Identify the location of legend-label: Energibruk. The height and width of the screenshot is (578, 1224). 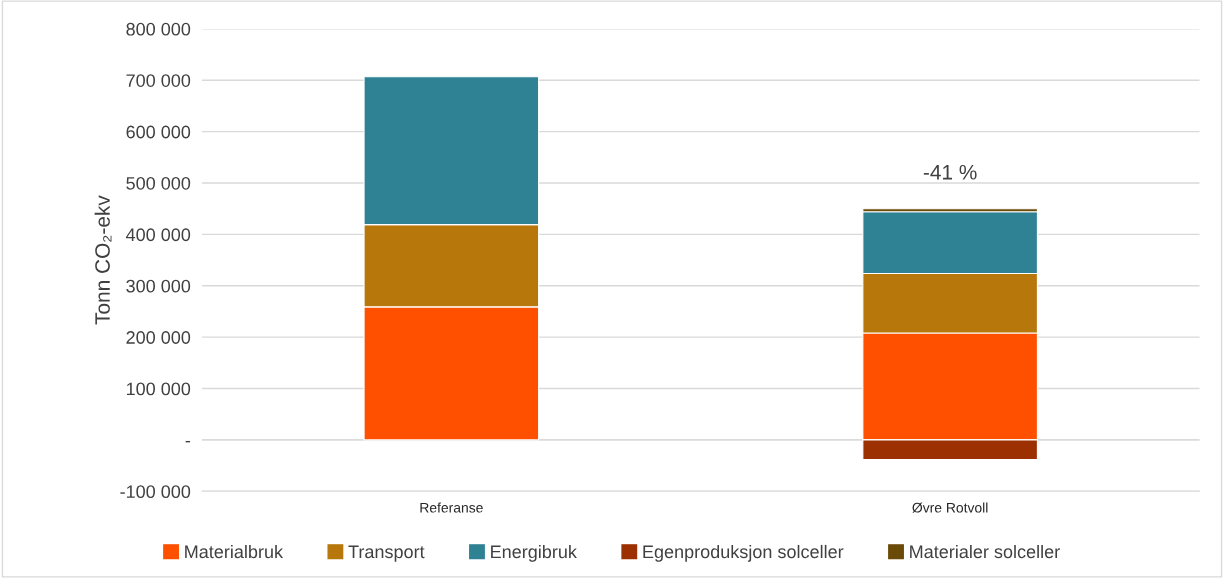
(534, 553).